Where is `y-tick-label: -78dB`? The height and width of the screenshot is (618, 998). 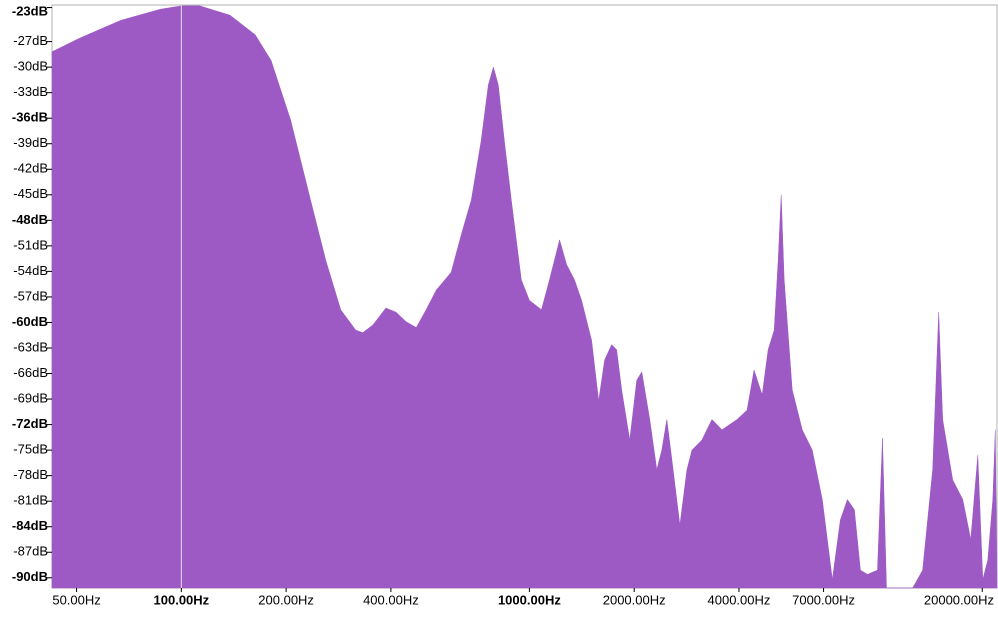
y-tick-label: -78dB is located at coordinates (30, 474).